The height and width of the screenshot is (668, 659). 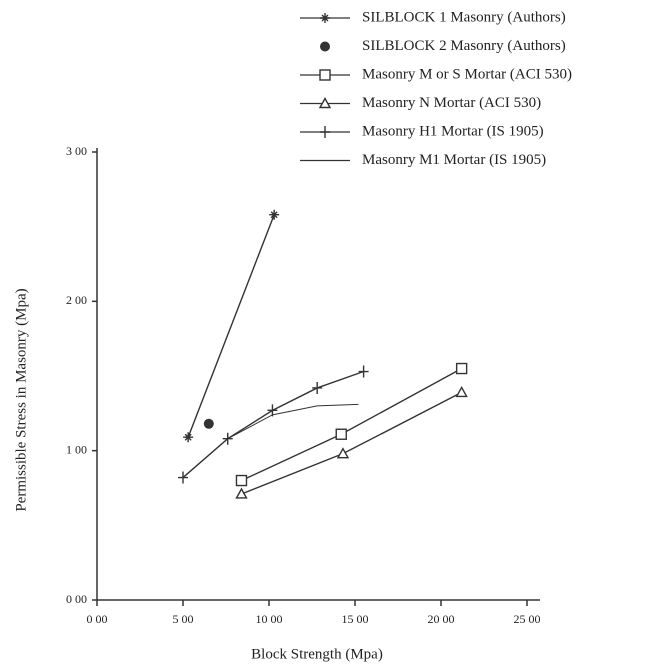 I want to click on x-tick-label: 0 00, so click(x=97, y=619).